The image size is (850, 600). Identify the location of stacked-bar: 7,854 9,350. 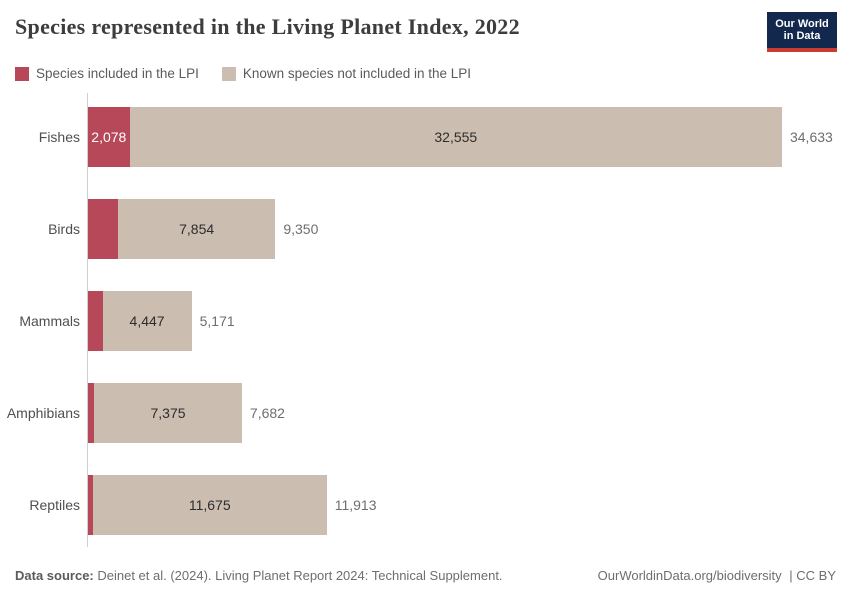
(203, 229).